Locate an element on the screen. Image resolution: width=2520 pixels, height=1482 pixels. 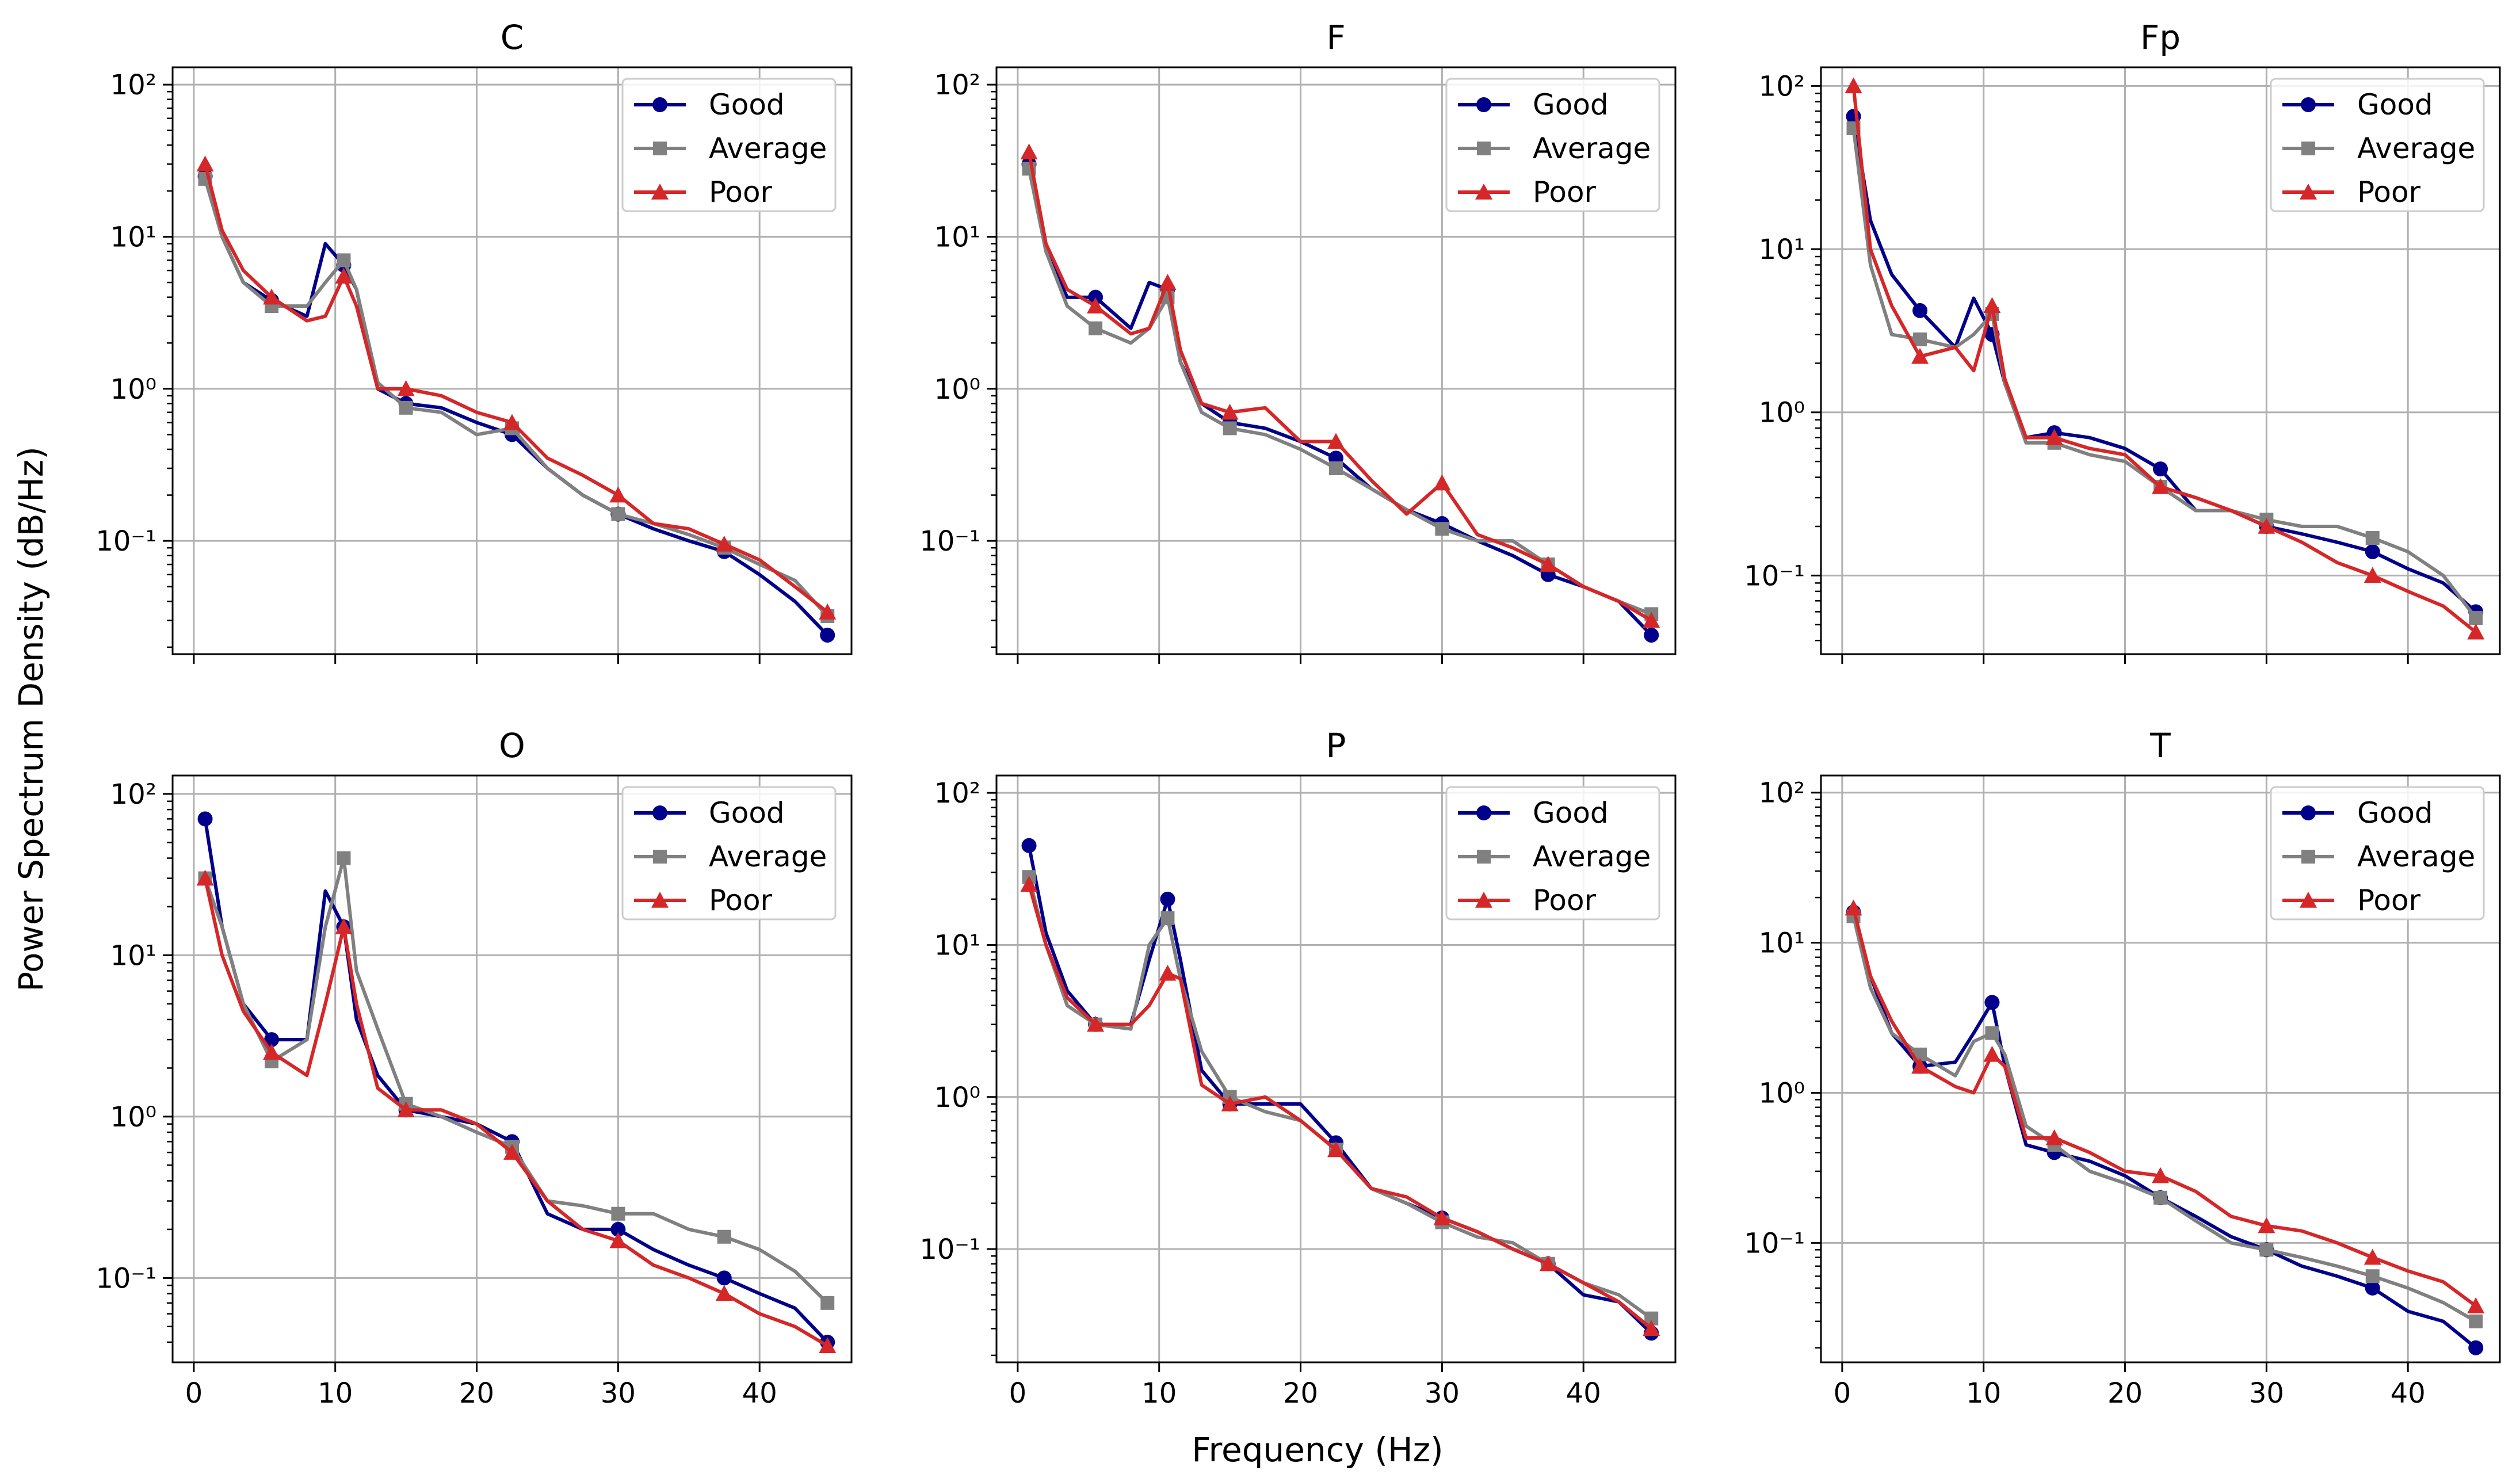
series-line-good is located at coordinates (1340, 399).